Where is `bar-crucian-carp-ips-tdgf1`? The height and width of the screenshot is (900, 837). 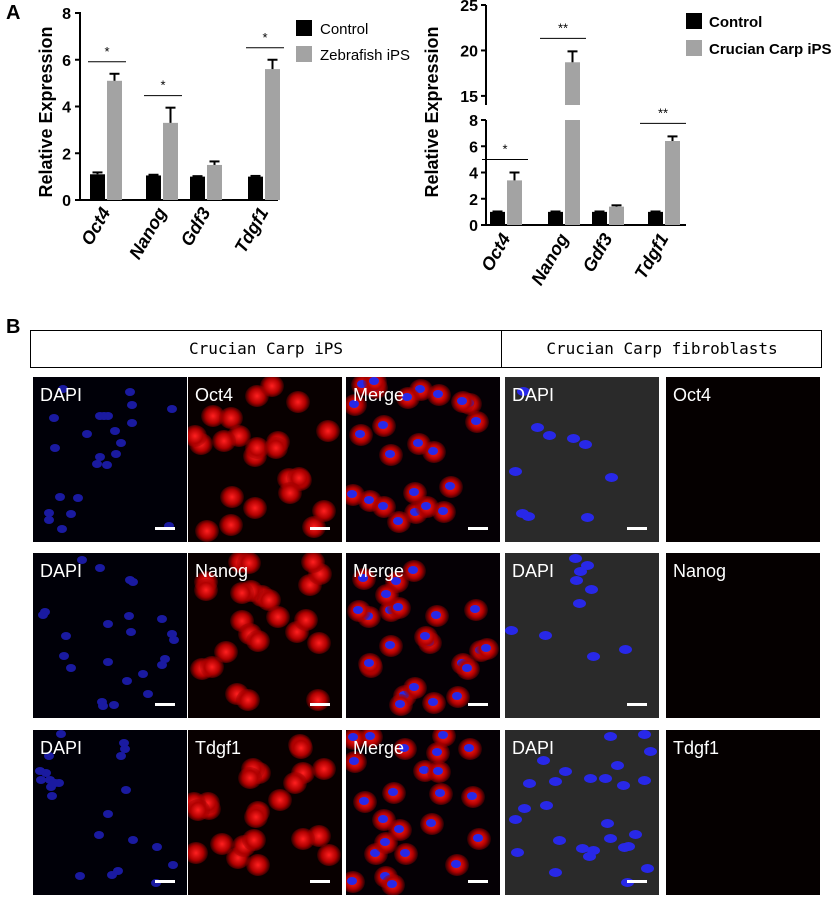
bar-crucian-carp-ips-tdgf1 is located at coordinates (672, 183).